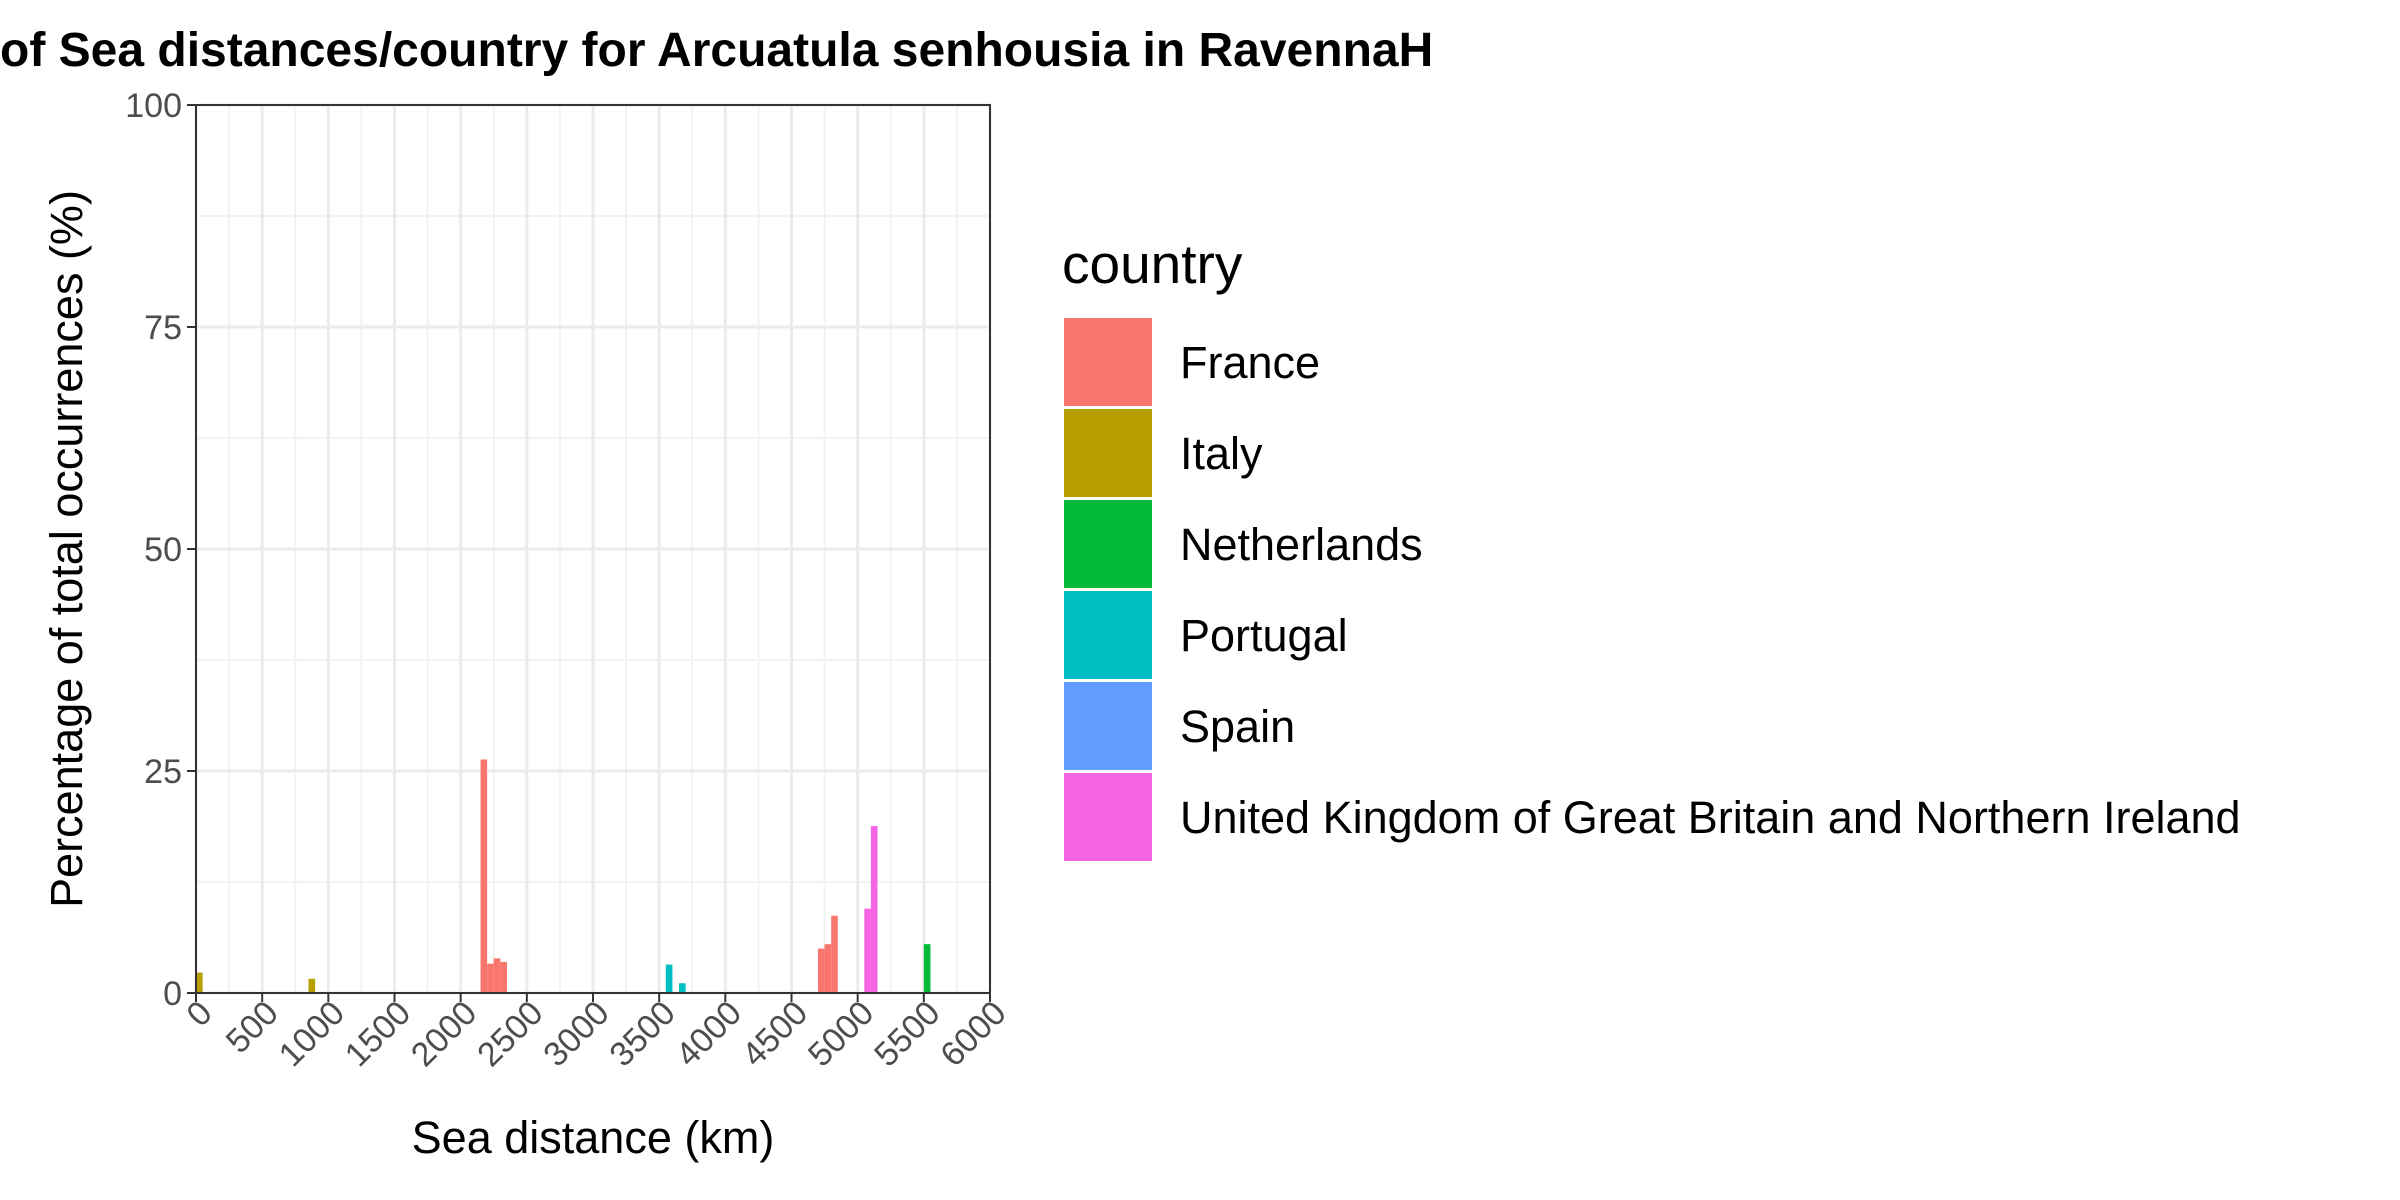 The height and width of the screenshot is (1200, 2400). Describe the element at coordinates (312, 1034) in the screenshot. I see `x-tick-label: 1000` at that location.